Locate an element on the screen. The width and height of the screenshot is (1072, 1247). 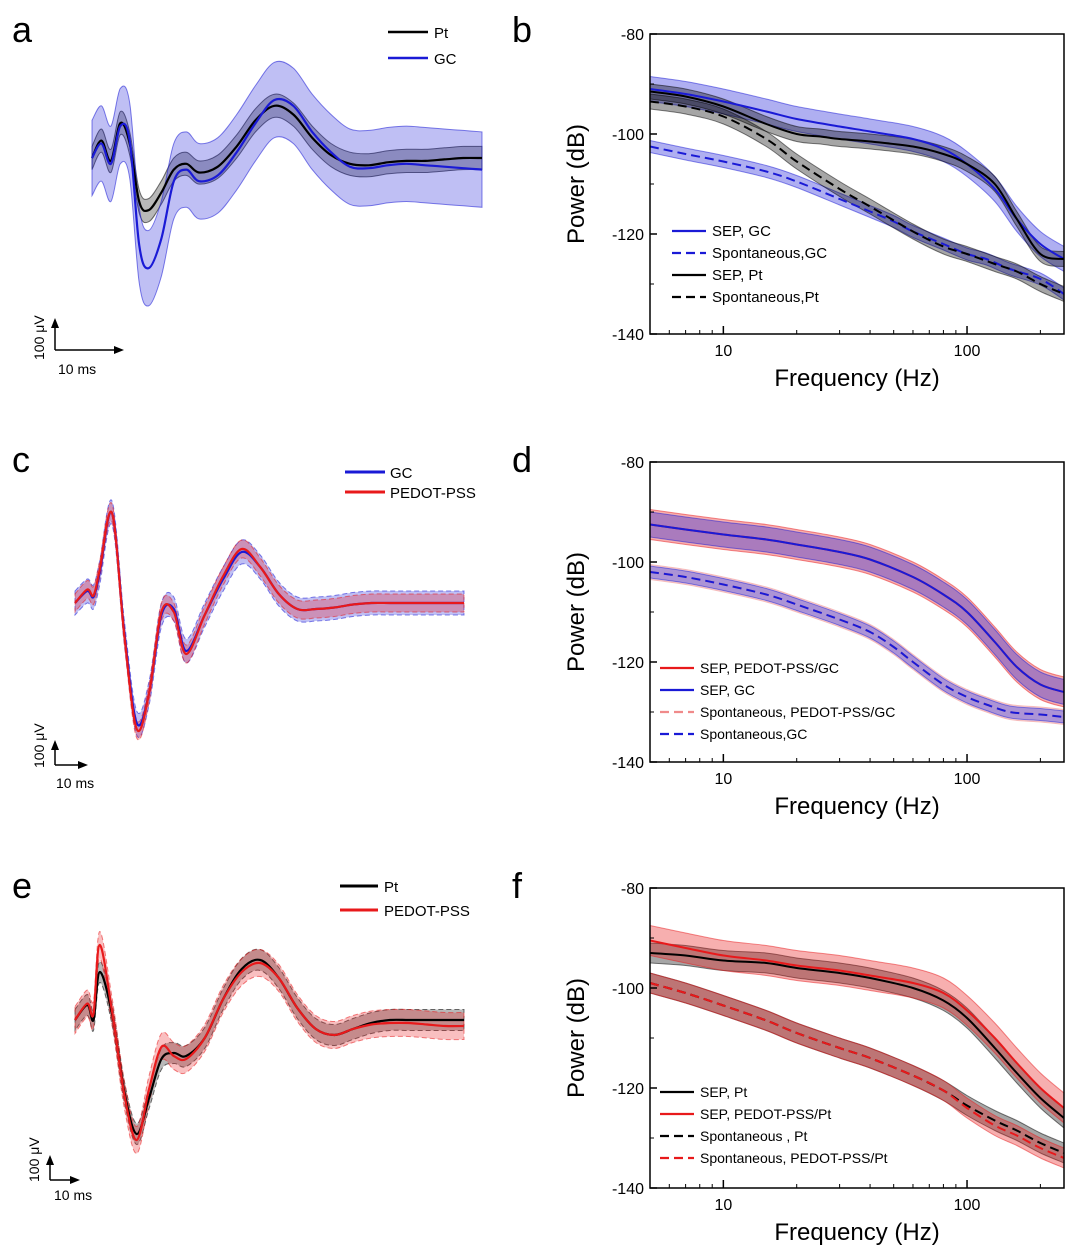
scalebar-c: 100 μV 10 ms is located at coordinates (62, 757).